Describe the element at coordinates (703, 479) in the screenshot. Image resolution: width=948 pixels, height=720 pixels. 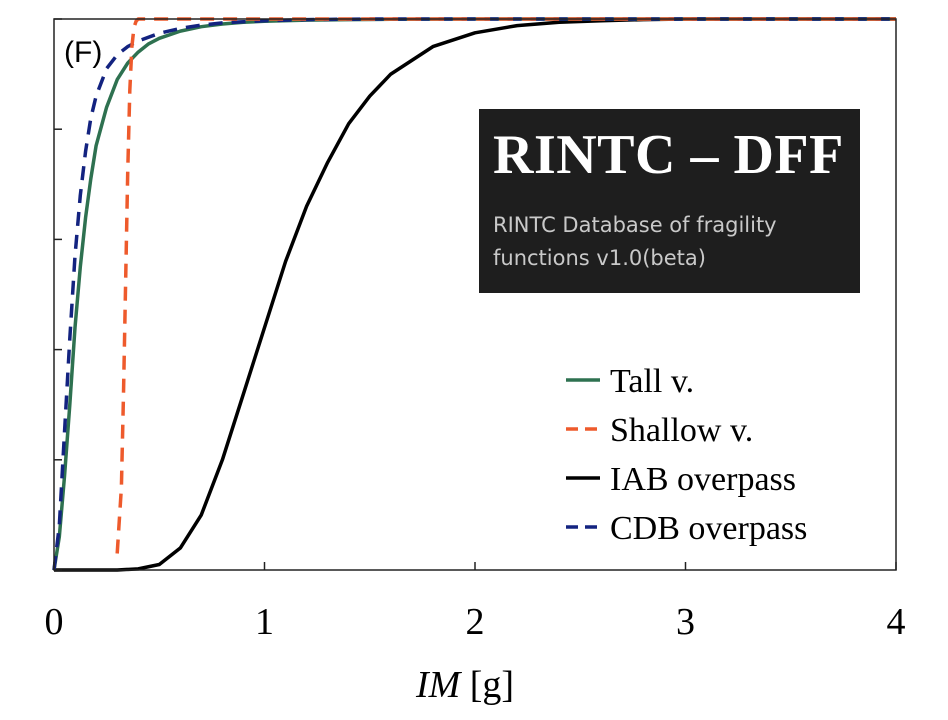
I see `legend-label-iab-overpass: IAB overpass` at that location.